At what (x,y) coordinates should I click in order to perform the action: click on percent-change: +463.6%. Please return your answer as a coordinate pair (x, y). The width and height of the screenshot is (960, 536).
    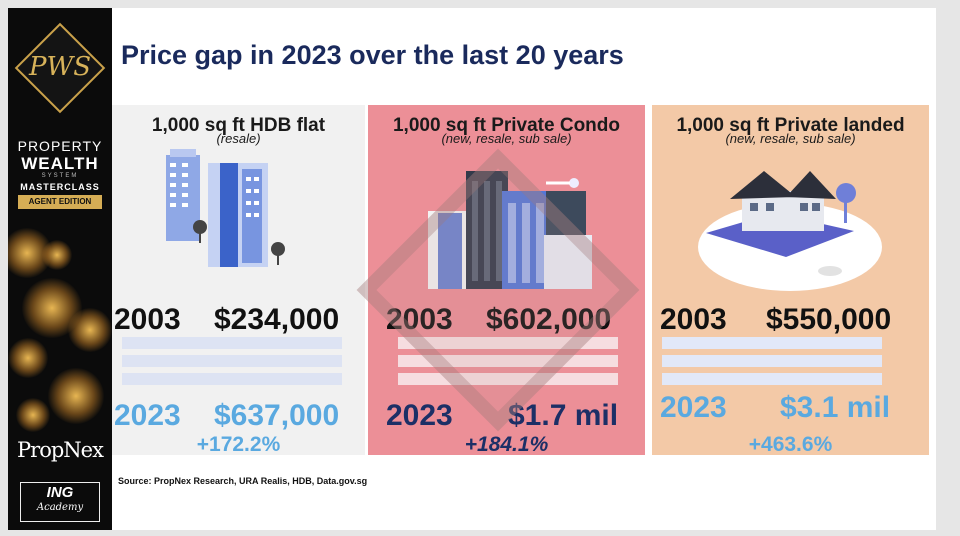
    Looking at the image, I should click on (790, 444).